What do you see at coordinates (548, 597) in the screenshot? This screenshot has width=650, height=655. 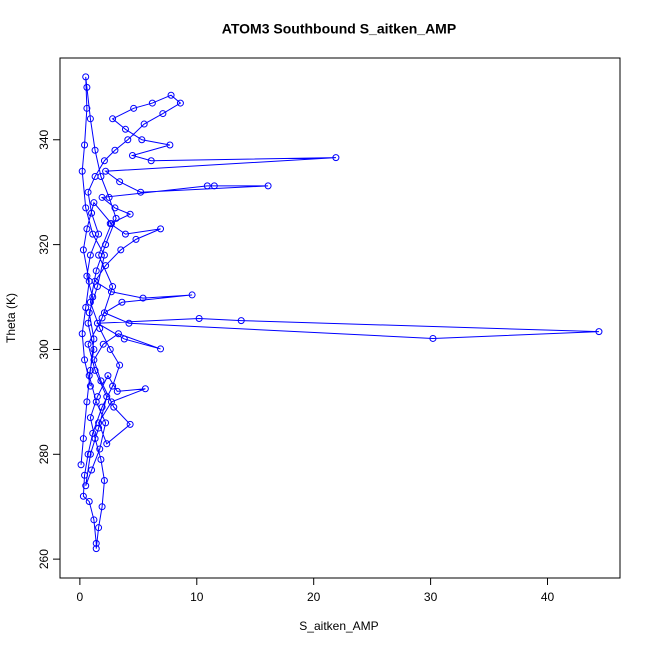 I see `x-tick-label: 40` at bounding box center [548, 597].